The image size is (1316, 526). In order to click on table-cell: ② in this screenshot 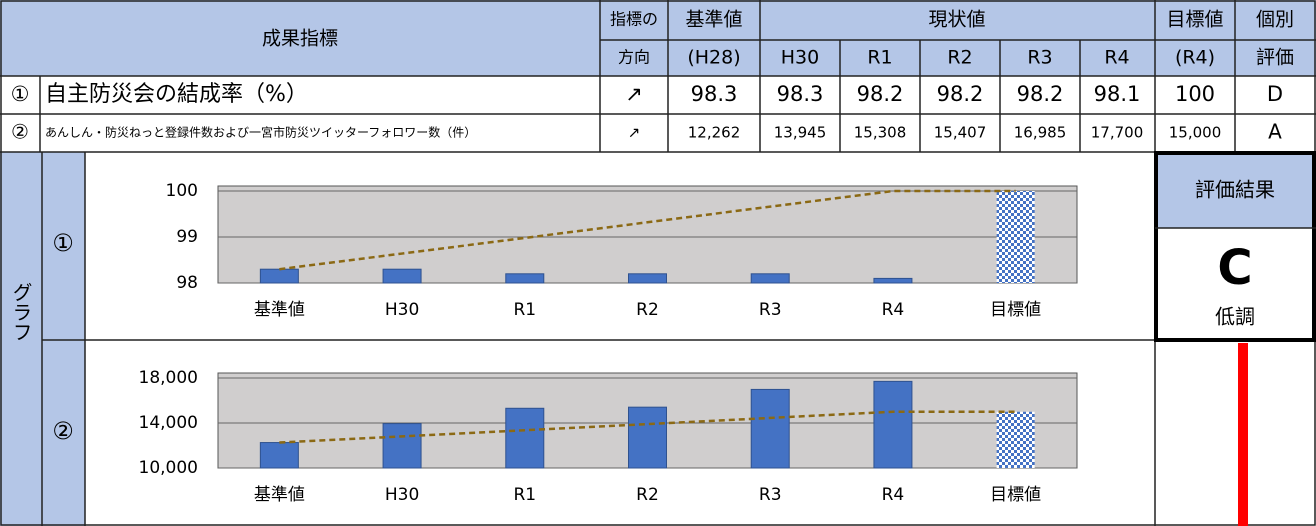, I will do `click(20, 132)`.